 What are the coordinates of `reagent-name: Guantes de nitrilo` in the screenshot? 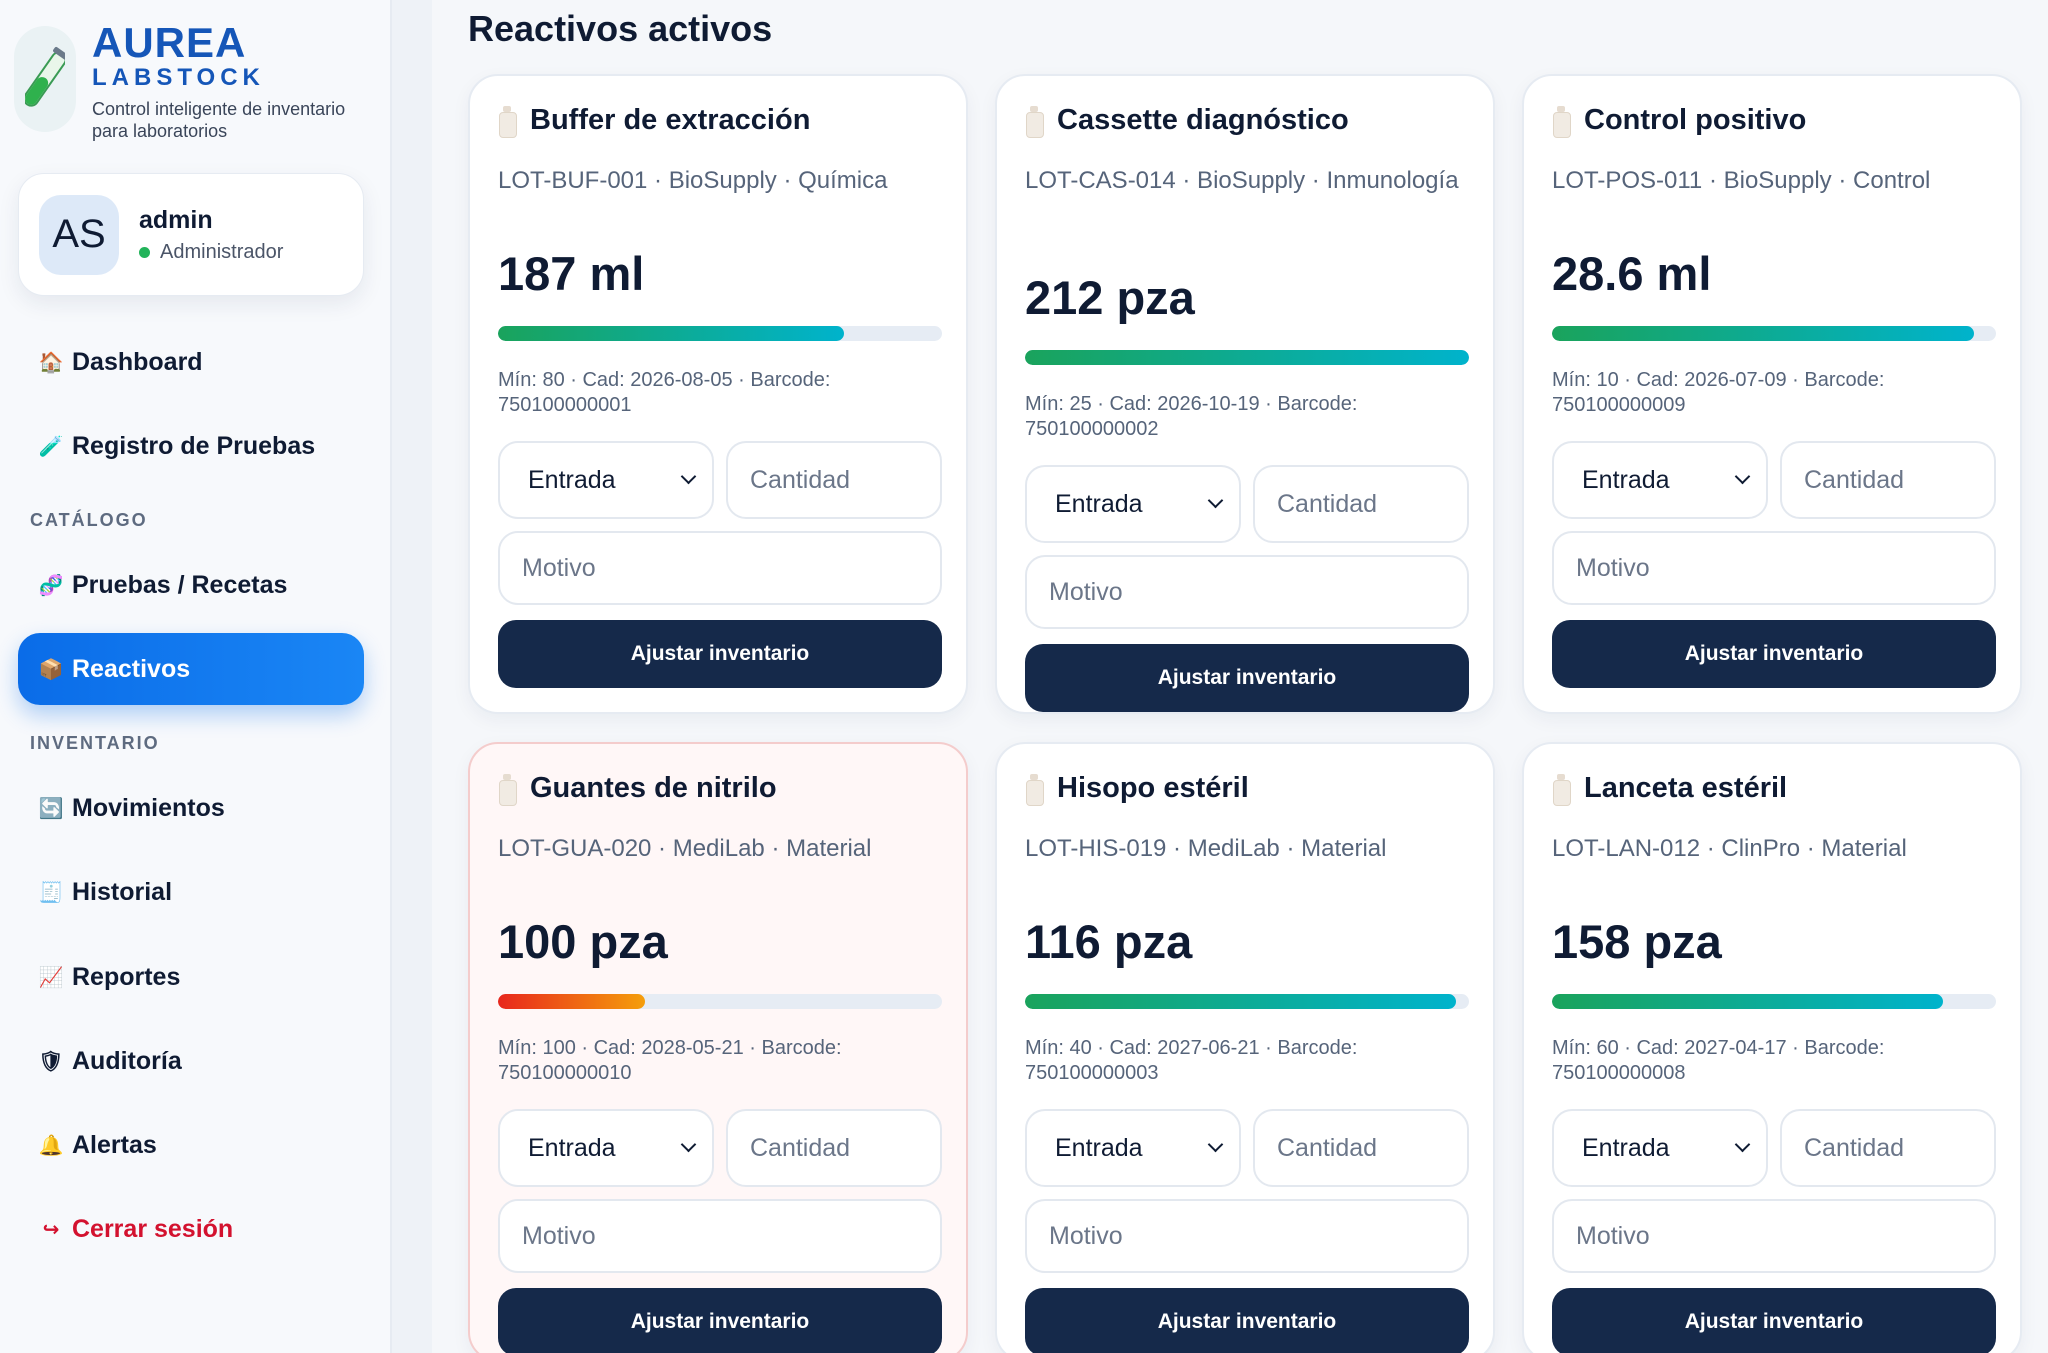 It's located at (637, 789).